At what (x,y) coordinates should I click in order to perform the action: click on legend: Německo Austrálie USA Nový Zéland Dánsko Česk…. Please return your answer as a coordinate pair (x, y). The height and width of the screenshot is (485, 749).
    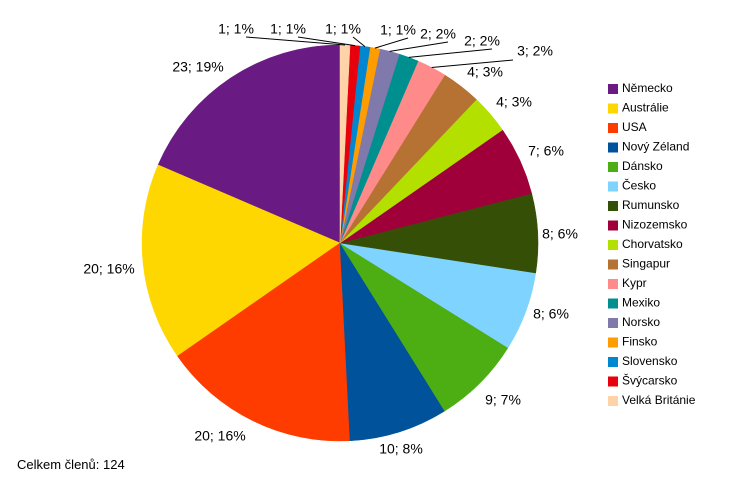
    Looking at the image, I should click on (652, 244).